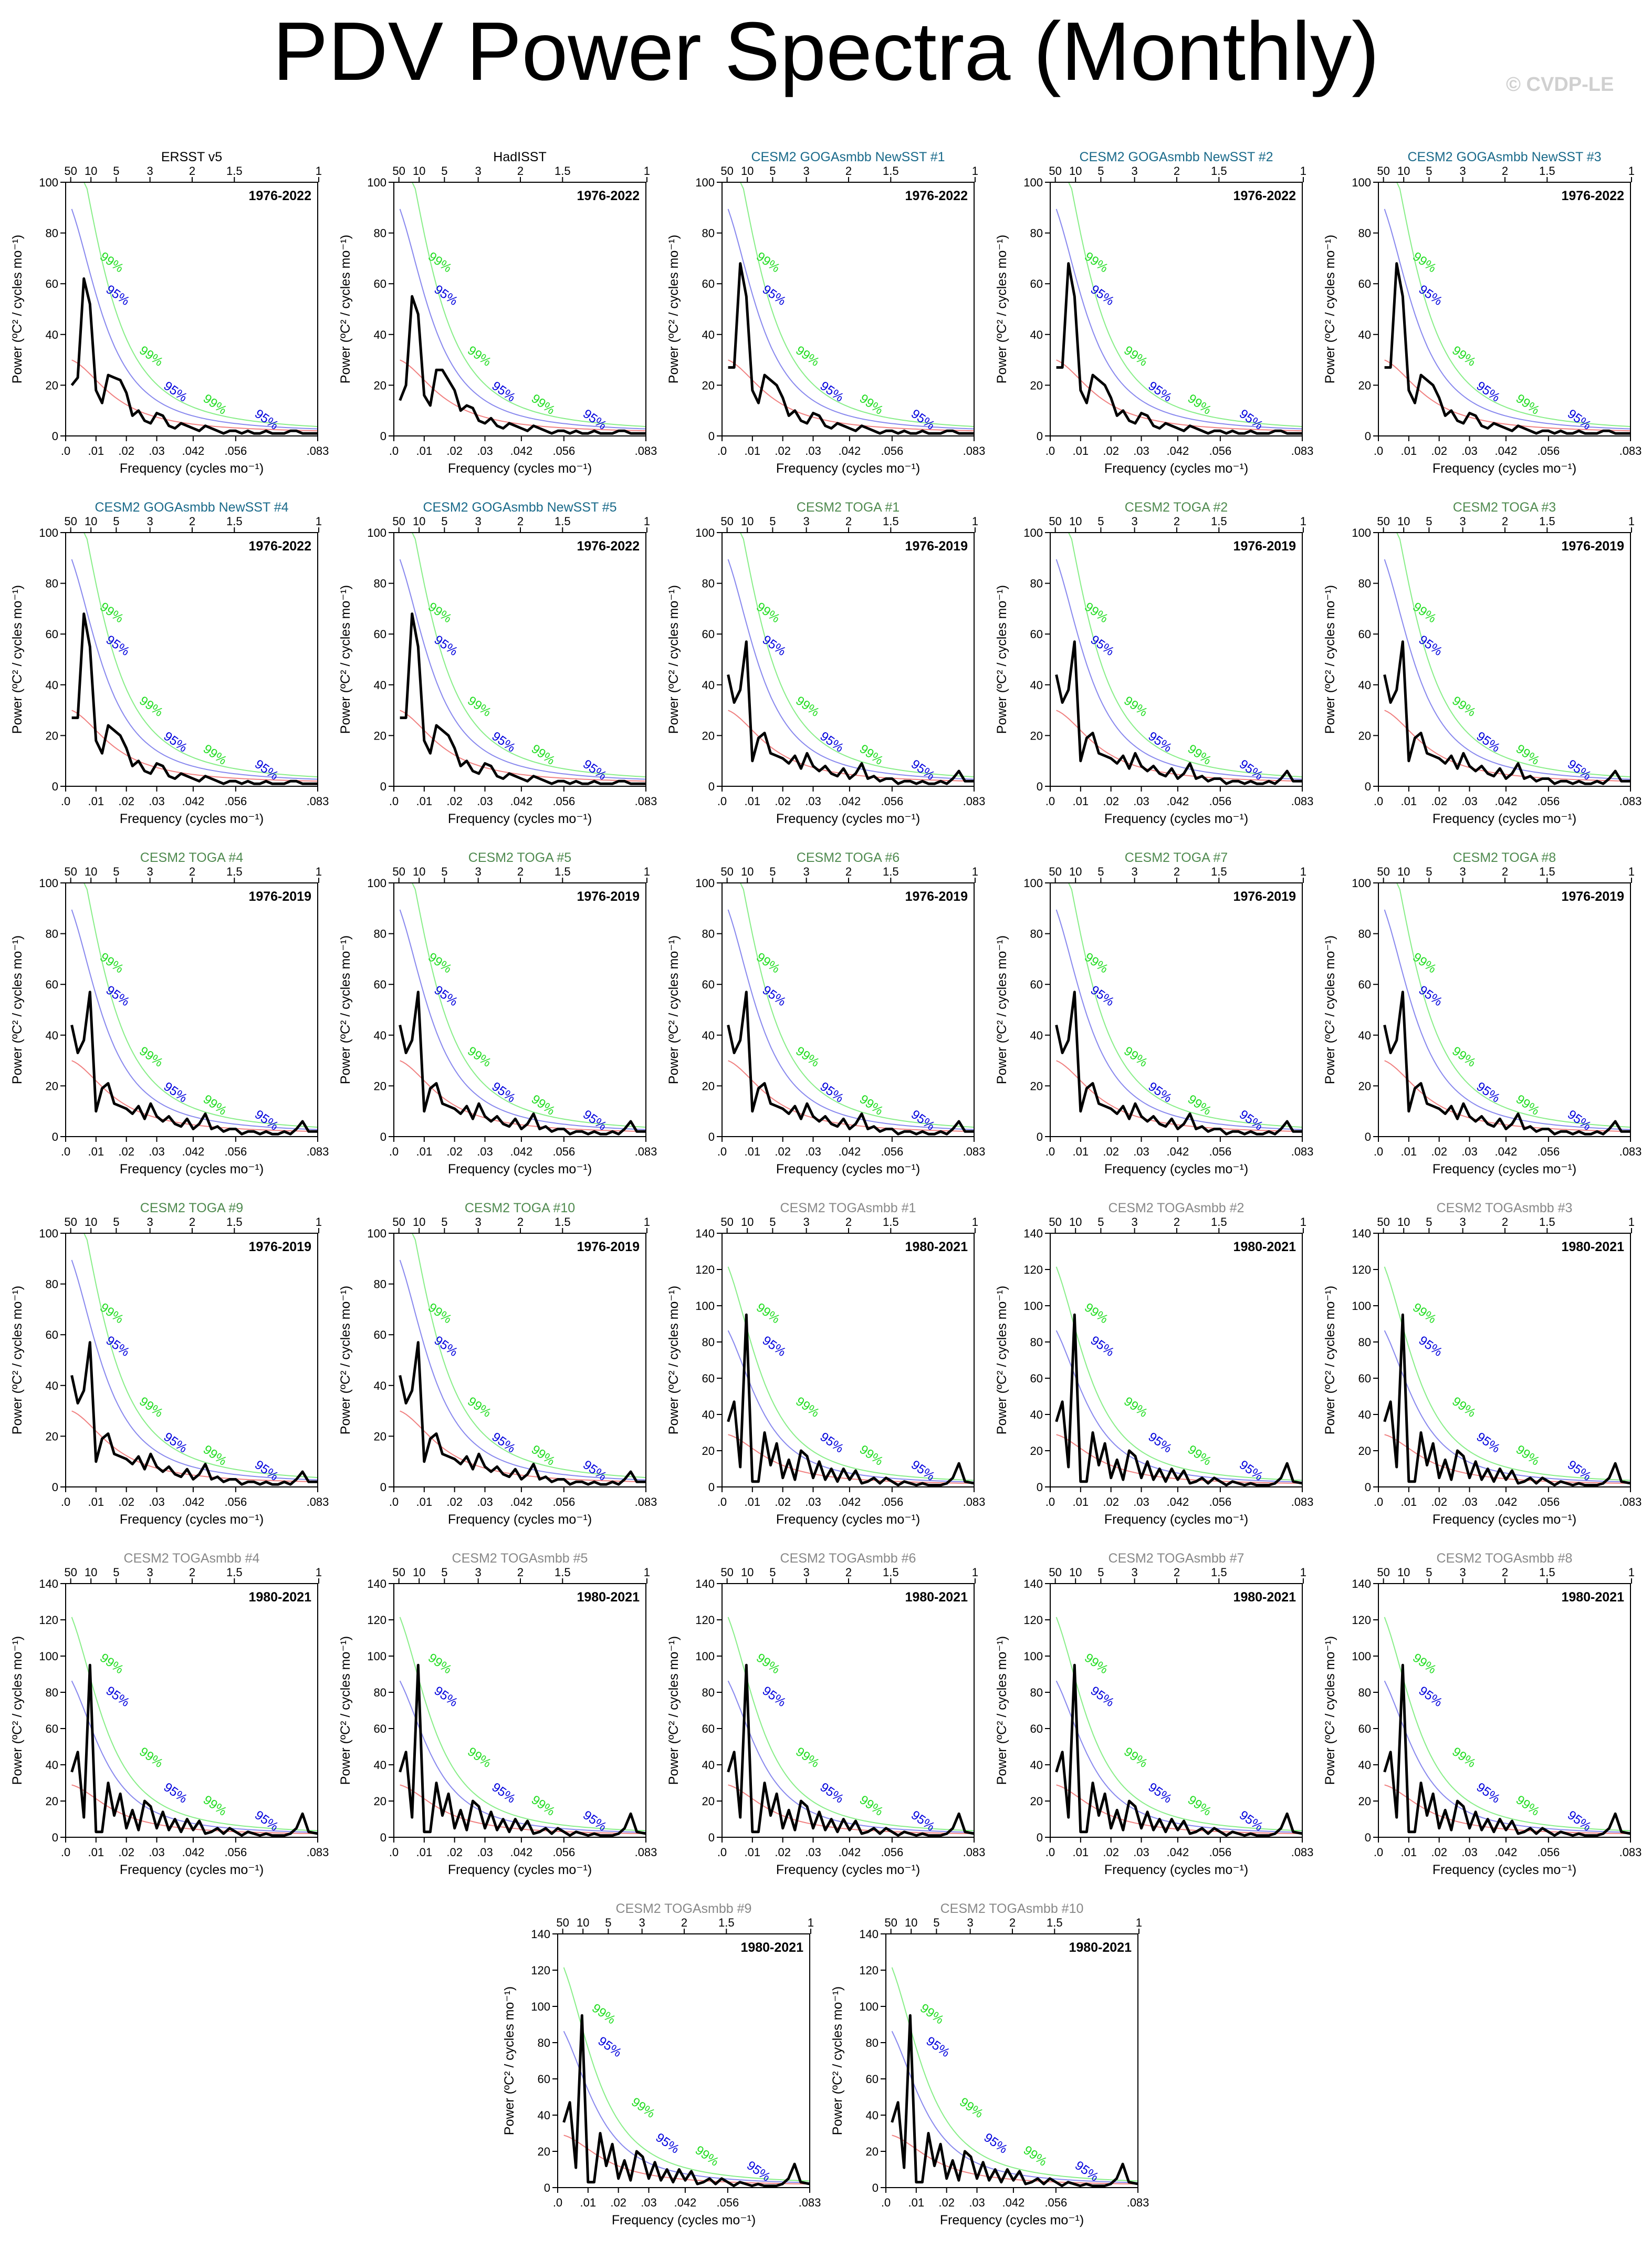 The height and width of the screenshot is (2248, 1652). What do you see at coordinates (937, 1597) in the screenshot?
I see `period-label: 1980-2021` at bounding box center [937, 1597].